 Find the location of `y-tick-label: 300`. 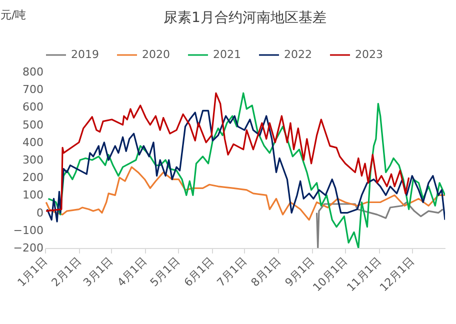

y-tick-label: 300 is located at coordinates (33, 160).